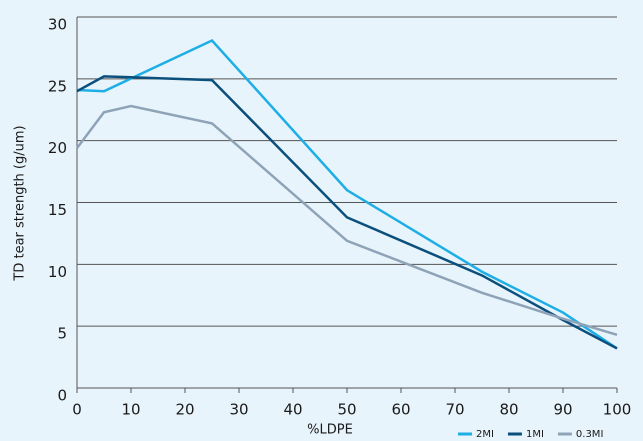  I want to click on y-tick-label: 15, so click(57, 210).